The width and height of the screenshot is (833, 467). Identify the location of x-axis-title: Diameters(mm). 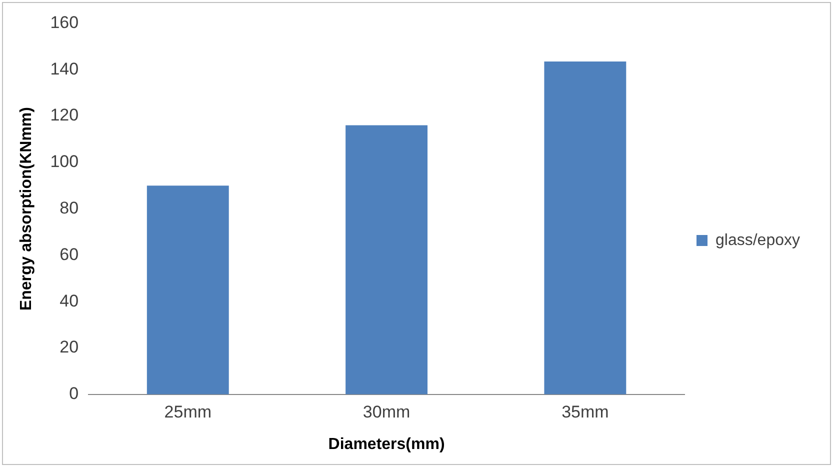
(386, 444).